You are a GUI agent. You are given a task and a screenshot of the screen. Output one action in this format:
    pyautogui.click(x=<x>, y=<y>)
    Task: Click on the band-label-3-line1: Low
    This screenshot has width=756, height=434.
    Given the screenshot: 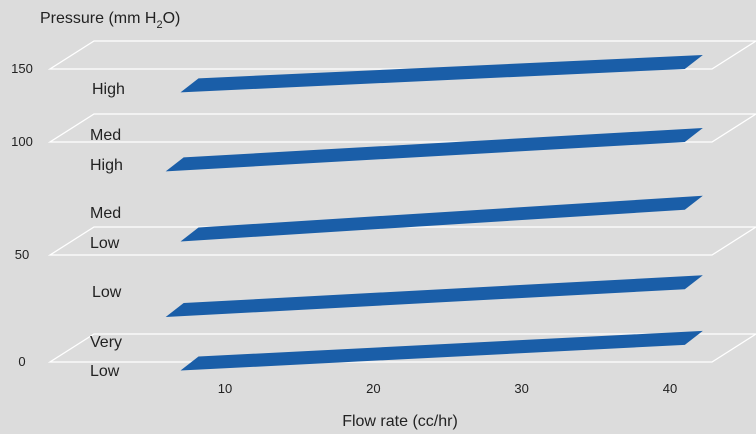 What is the action you would take?
    pyautogui.click(x=107, y=292)
    